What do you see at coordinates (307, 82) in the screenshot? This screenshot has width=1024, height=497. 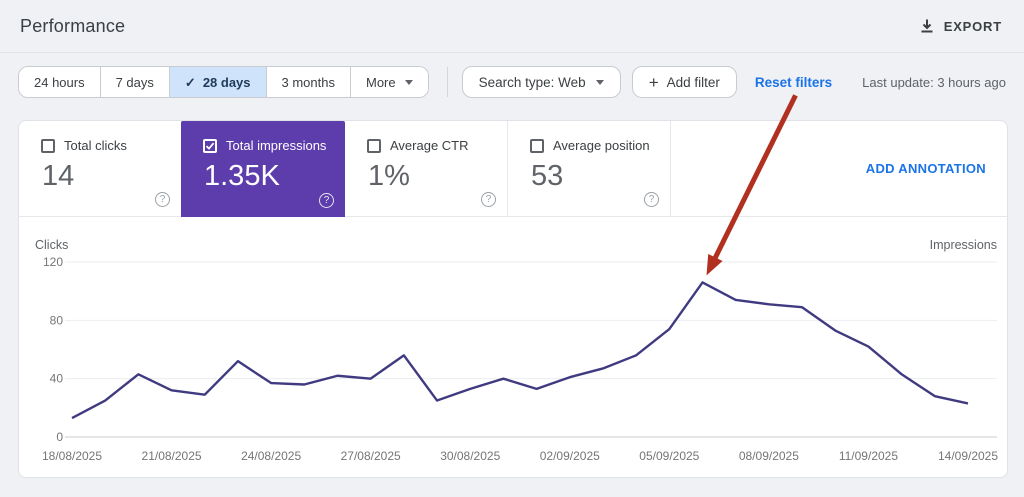 I see `range-3-months: 3 months` at bounding box center [307, 82].